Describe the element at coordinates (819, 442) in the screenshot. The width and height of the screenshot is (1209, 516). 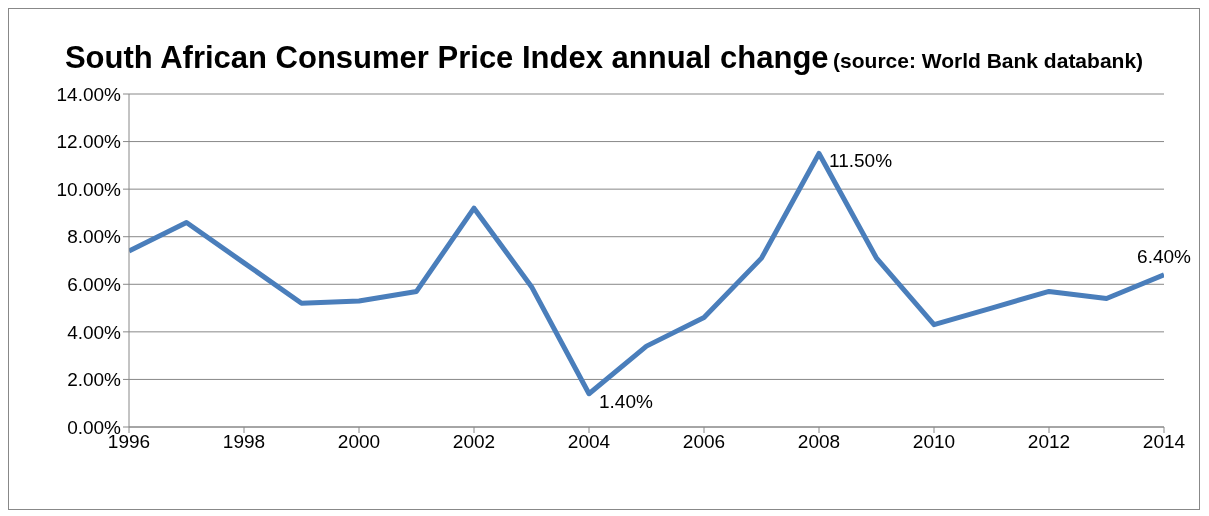
I see `x-tick-label: 2008` at that location.